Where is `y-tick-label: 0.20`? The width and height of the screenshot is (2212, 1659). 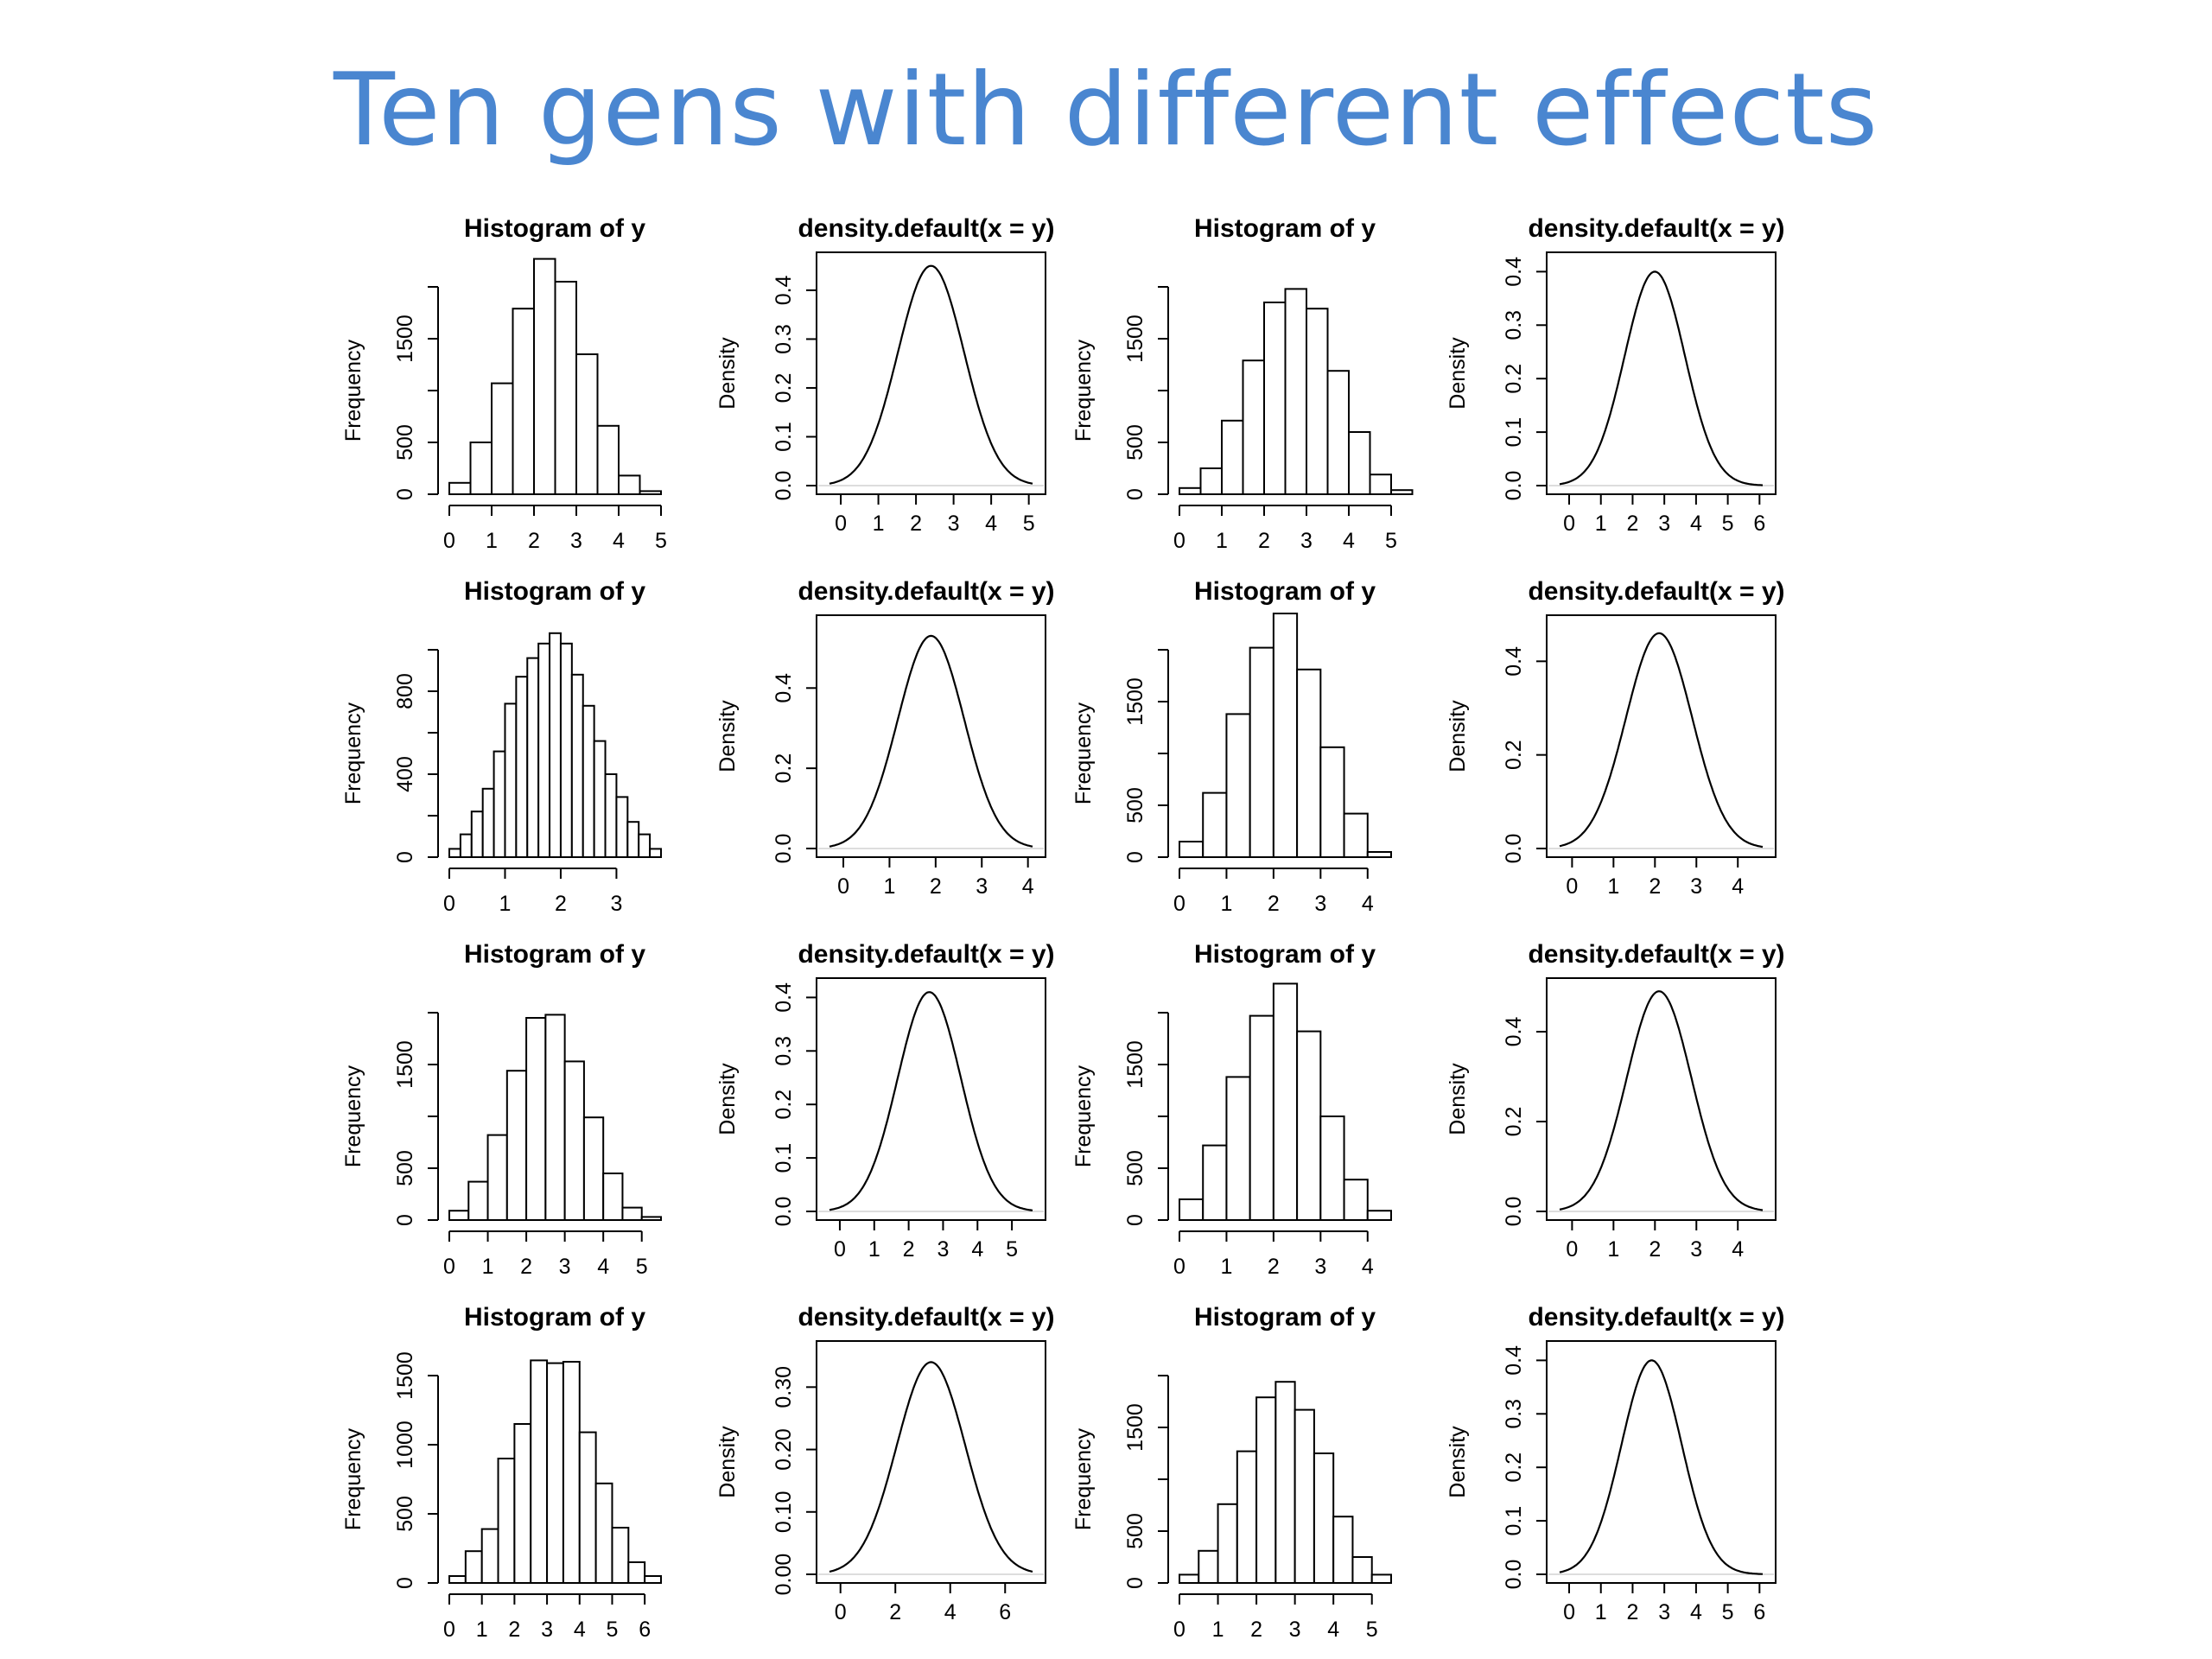 y-tick-label: 0.20 is located at coordinates (784, 1449).